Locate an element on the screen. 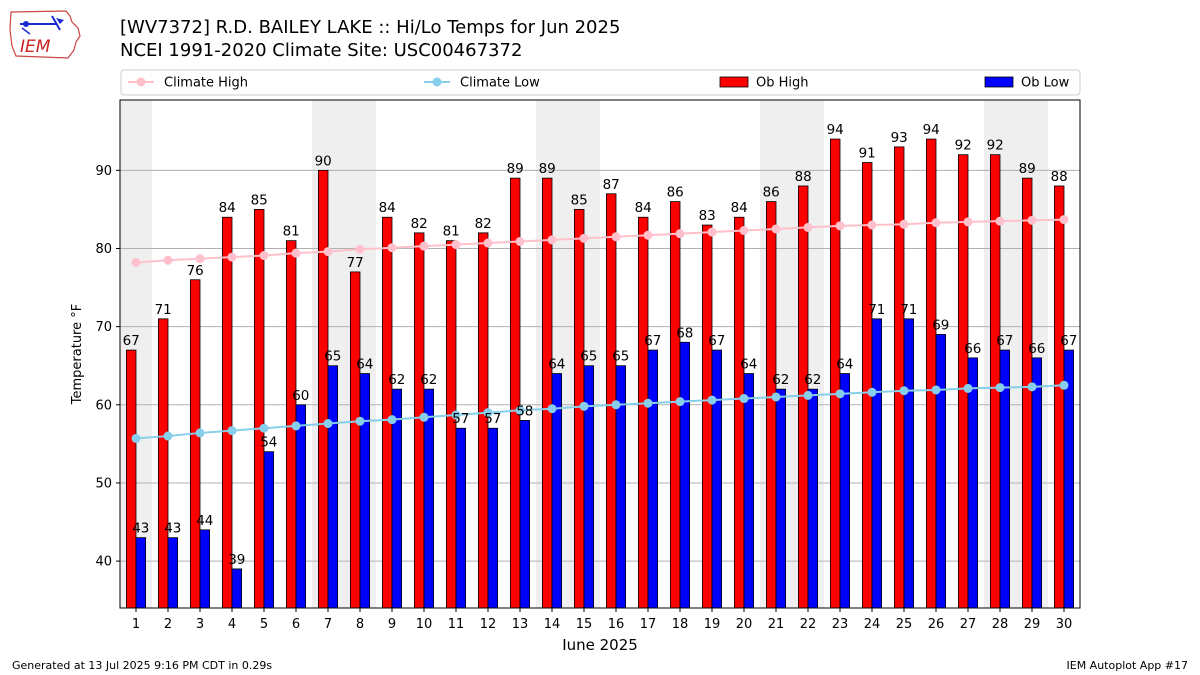 The height and width of the screenshot is (675, 1200). ob-low-label-18: 68 is located at coordinates (684, 333).